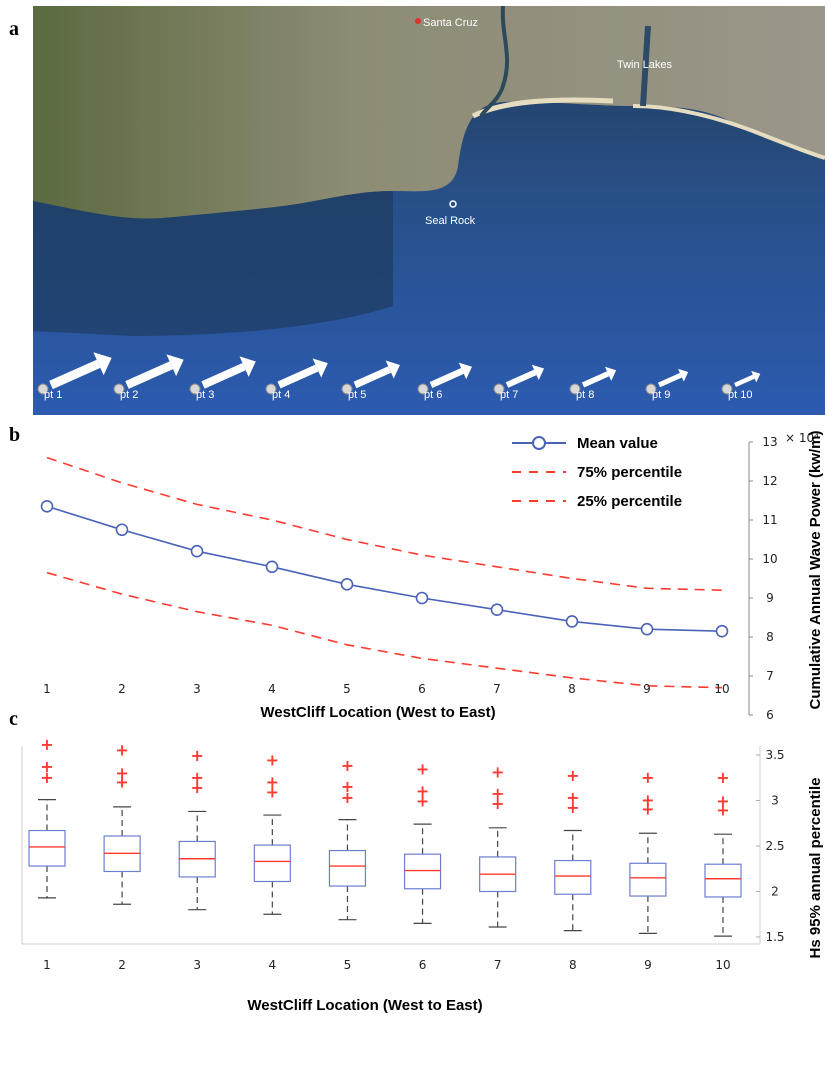  I want to click on map-point-2: pt 2, so click(148, 377).